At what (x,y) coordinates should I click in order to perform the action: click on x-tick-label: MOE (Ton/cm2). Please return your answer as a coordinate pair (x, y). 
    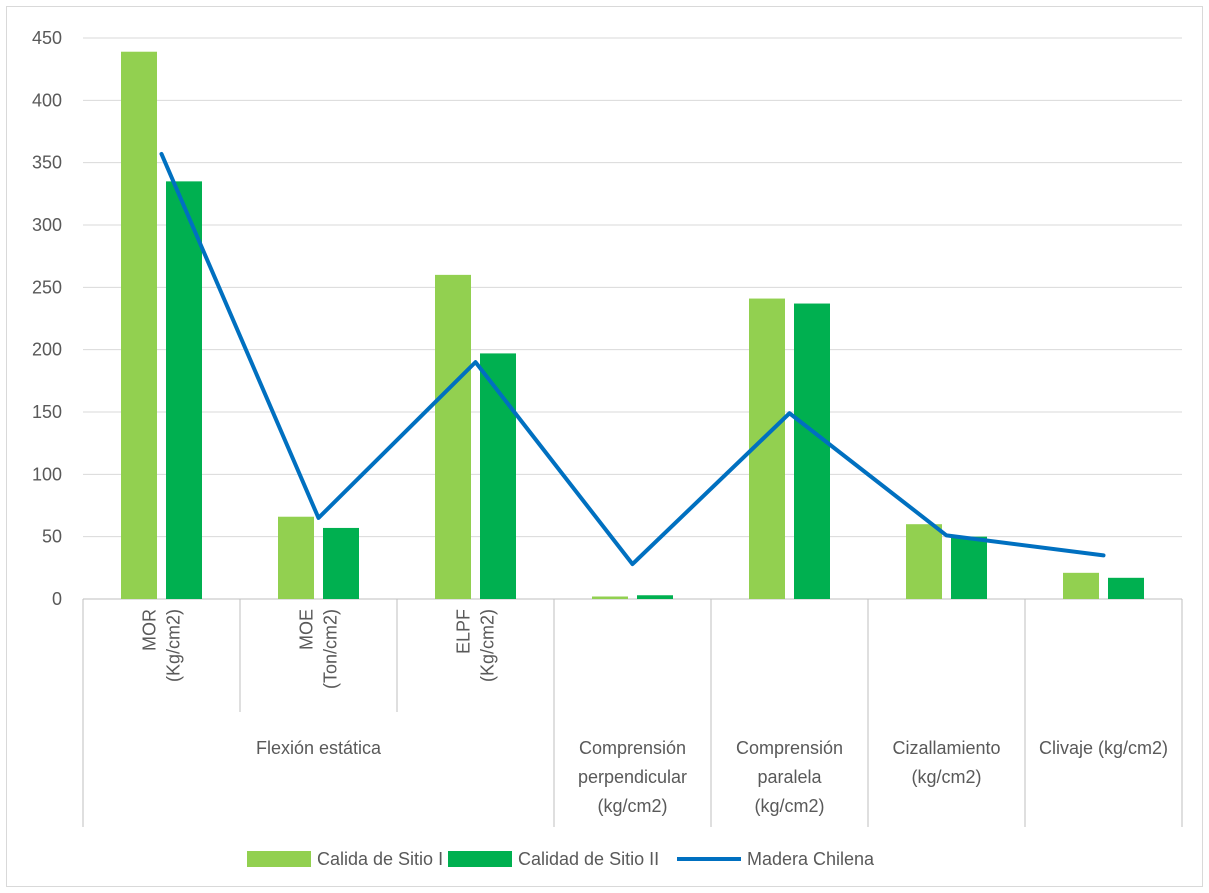
    Looking at the image, I should click on (319, 649).